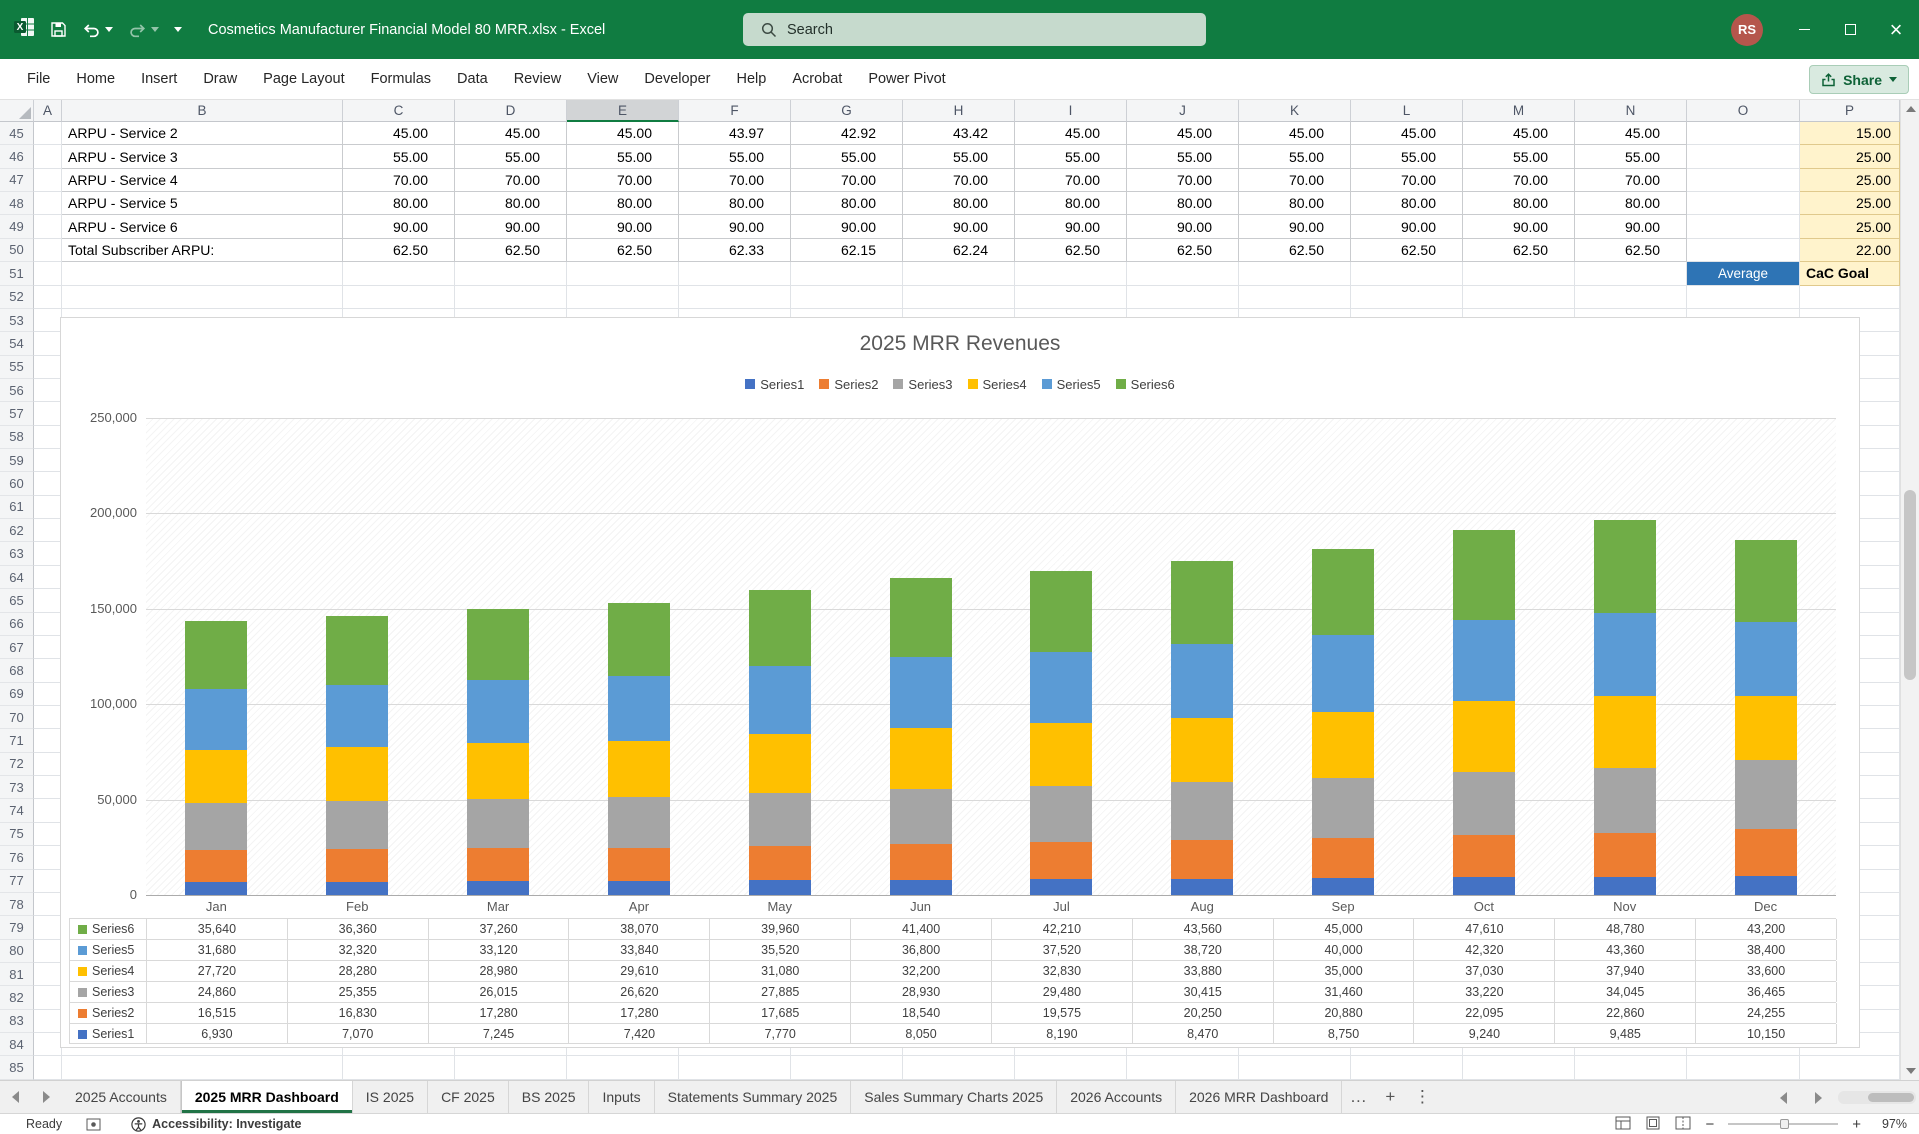  What do you see at coordinates (399, 1068) in the screenshot?
I see `cell-C85` at bounding box center [399, 1068].